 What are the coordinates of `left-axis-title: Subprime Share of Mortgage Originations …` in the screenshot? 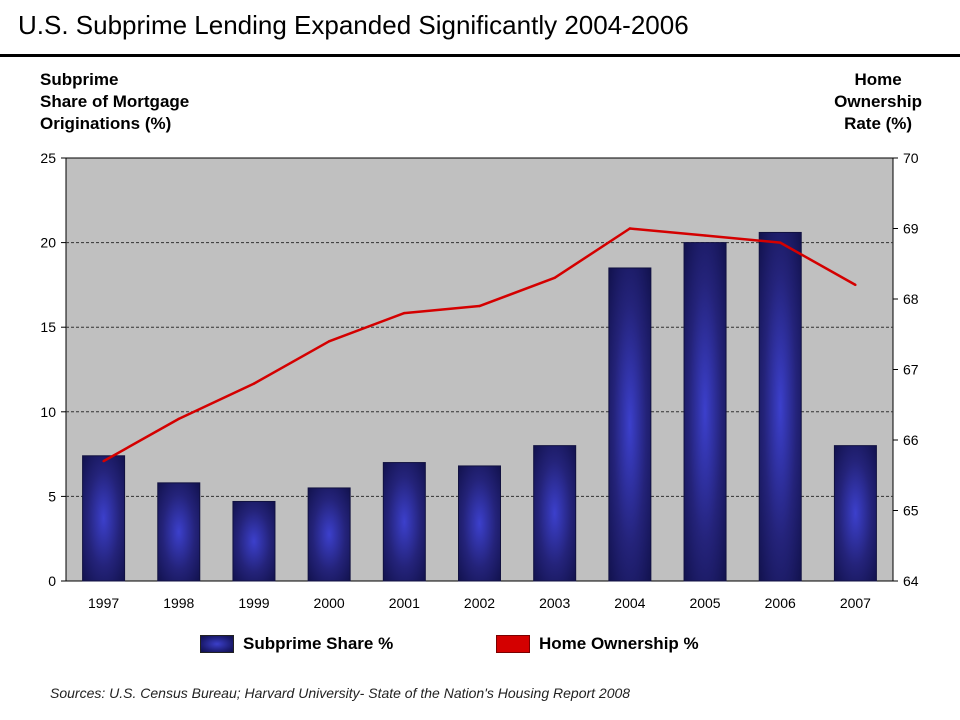 It's located at (114, 102).